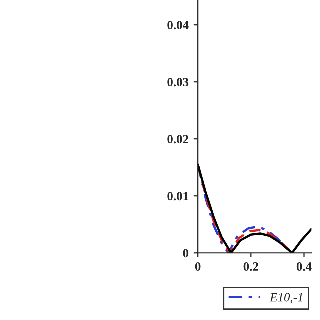 Image resolution: width=320 pixels, height=320 pixels. What do you see at coordinates (304, 266) in the screenshot?
I see `x-tick-label: 0.4` at bounding box center [304, 266].